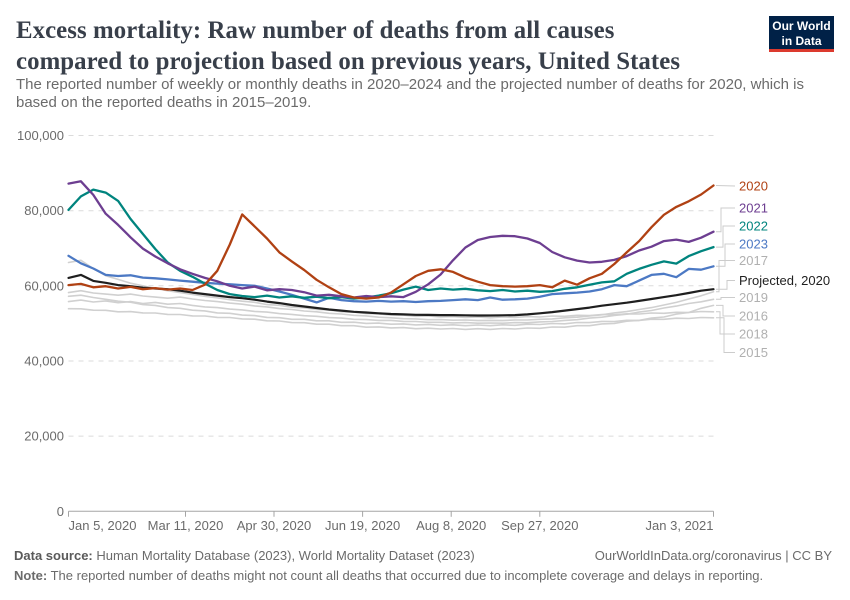 The width and height of the screenshot is (850, 600). Describe the element at coordinates (753, 260) in the screenshot. I see `svg-text: 2017` at that location.